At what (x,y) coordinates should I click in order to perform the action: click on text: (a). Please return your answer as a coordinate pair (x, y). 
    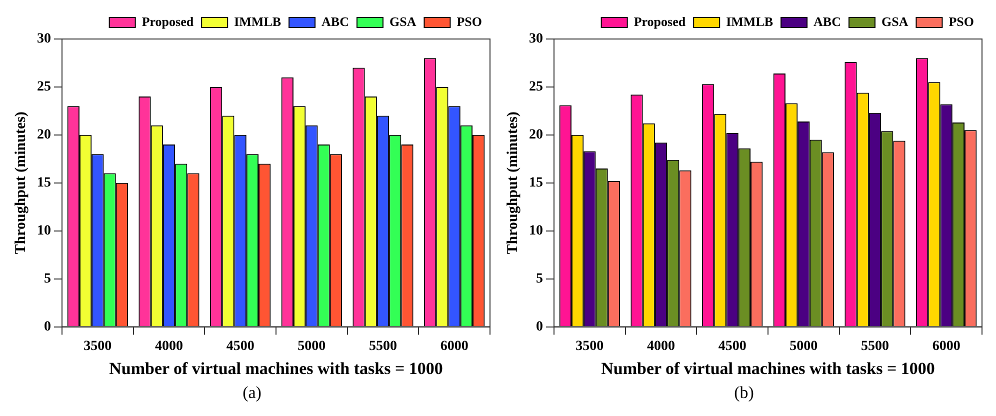
    Looking at the image, I should click on (252, 393).